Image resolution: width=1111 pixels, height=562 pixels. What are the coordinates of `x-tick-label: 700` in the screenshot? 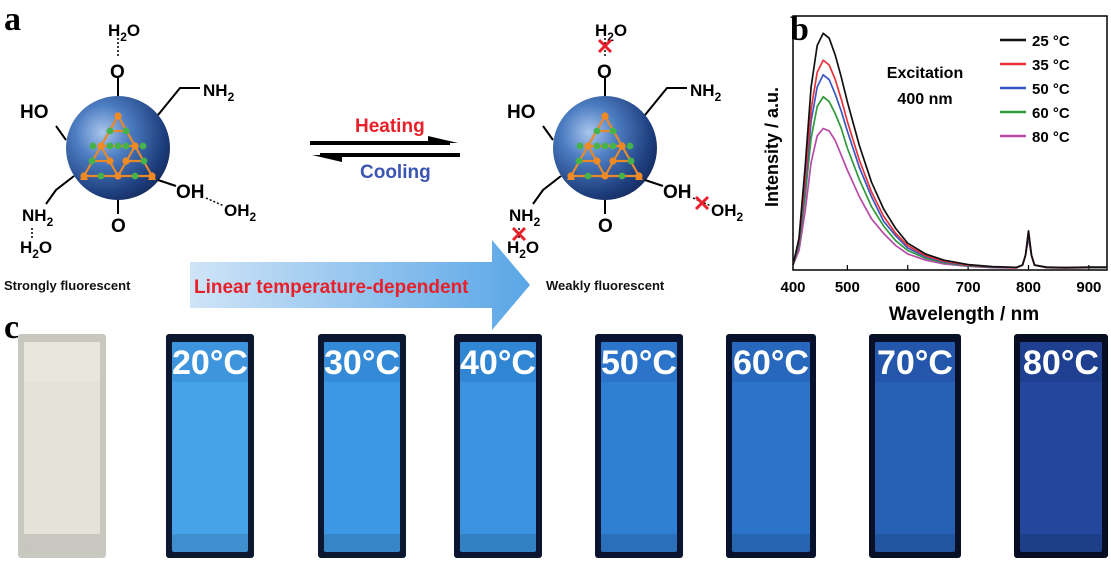 It's located at (968, 287).